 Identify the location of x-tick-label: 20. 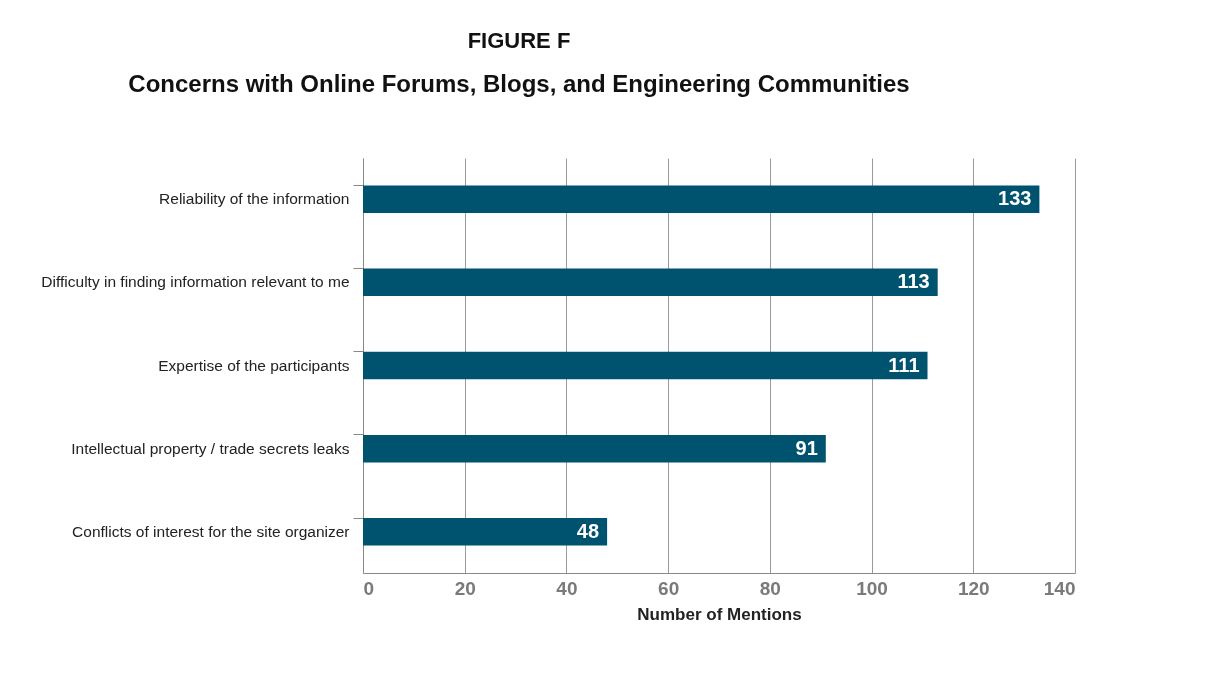
(465, 588).